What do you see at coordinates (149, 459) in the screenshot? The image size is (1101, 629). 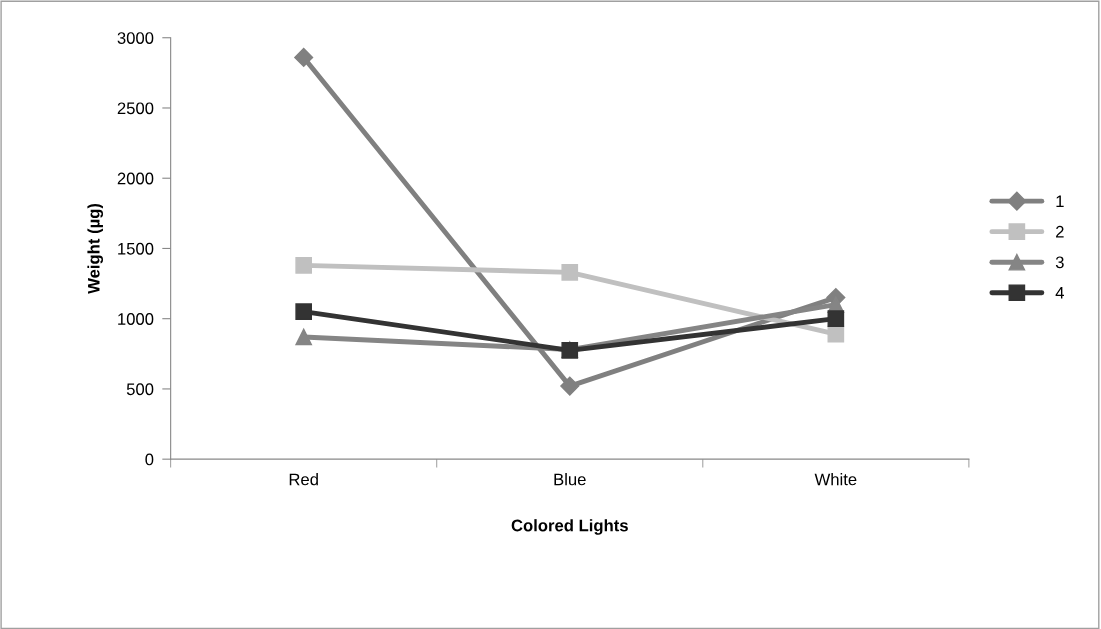 I see `y-tick-label: 0` at bounding box center [149, 459].